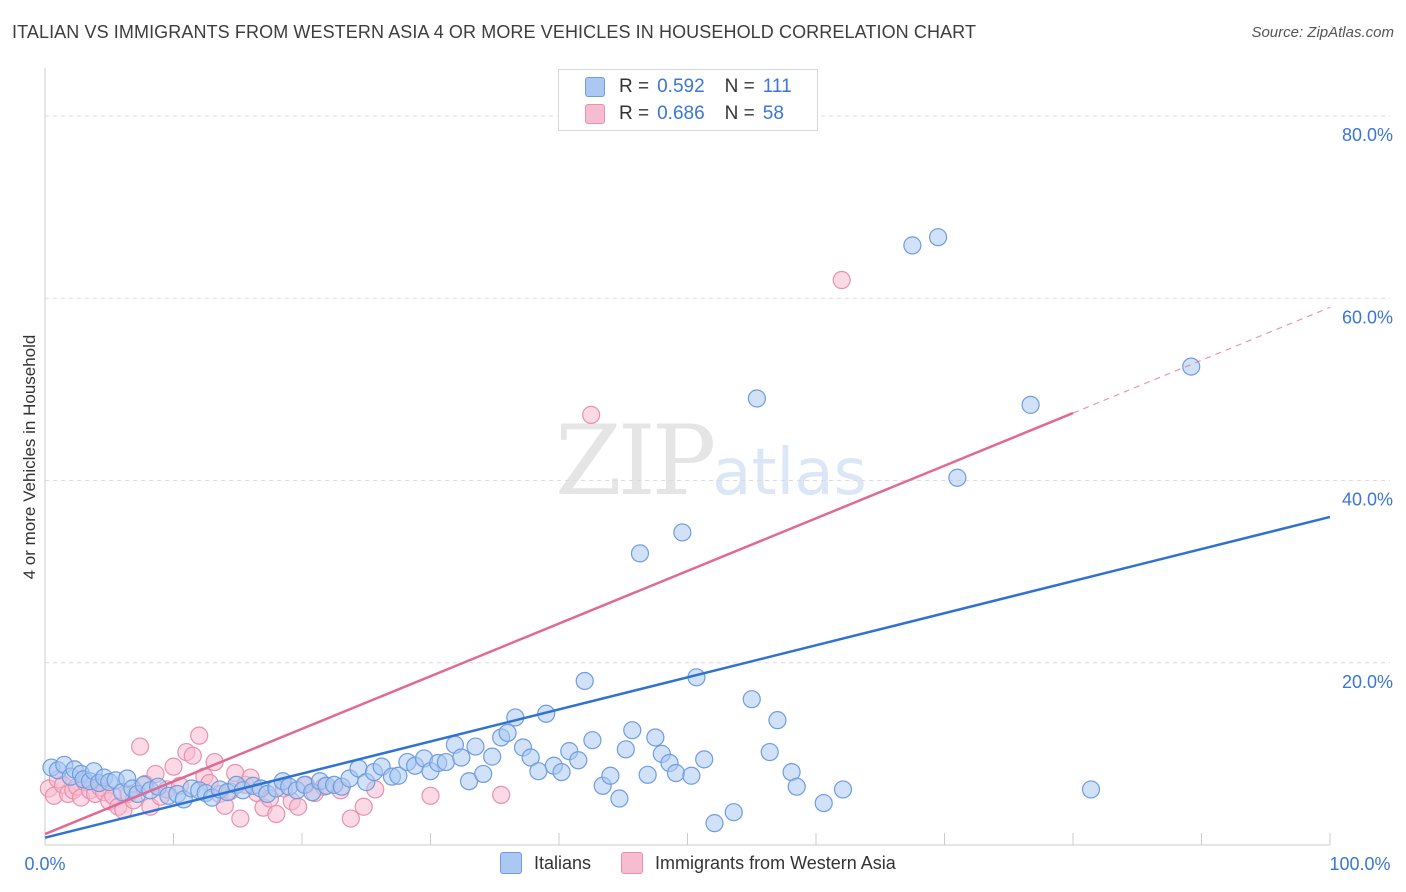 The image size is (1406, 892). Describe the element at coordinates (773, 113) in the screenshot. I see `n-value: 58` at that location.